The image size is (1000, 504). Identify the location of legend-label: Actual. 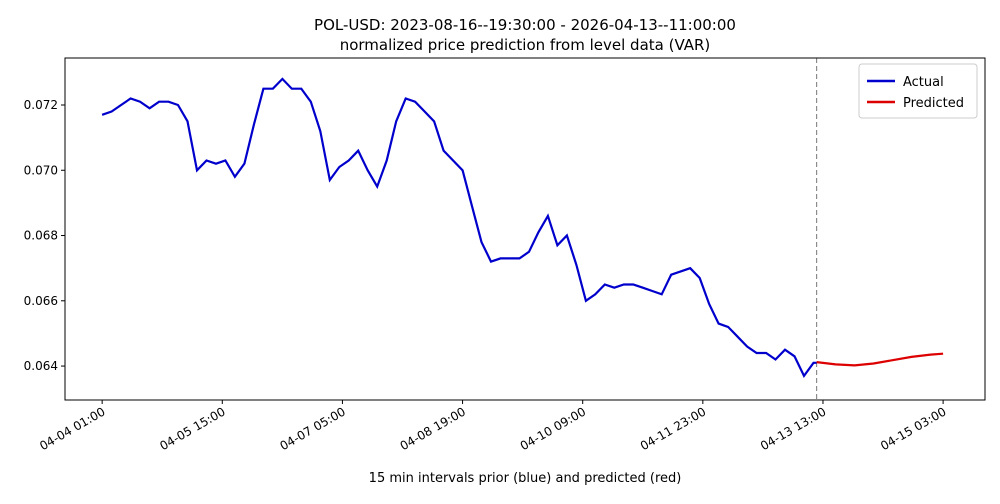
(923, 82).